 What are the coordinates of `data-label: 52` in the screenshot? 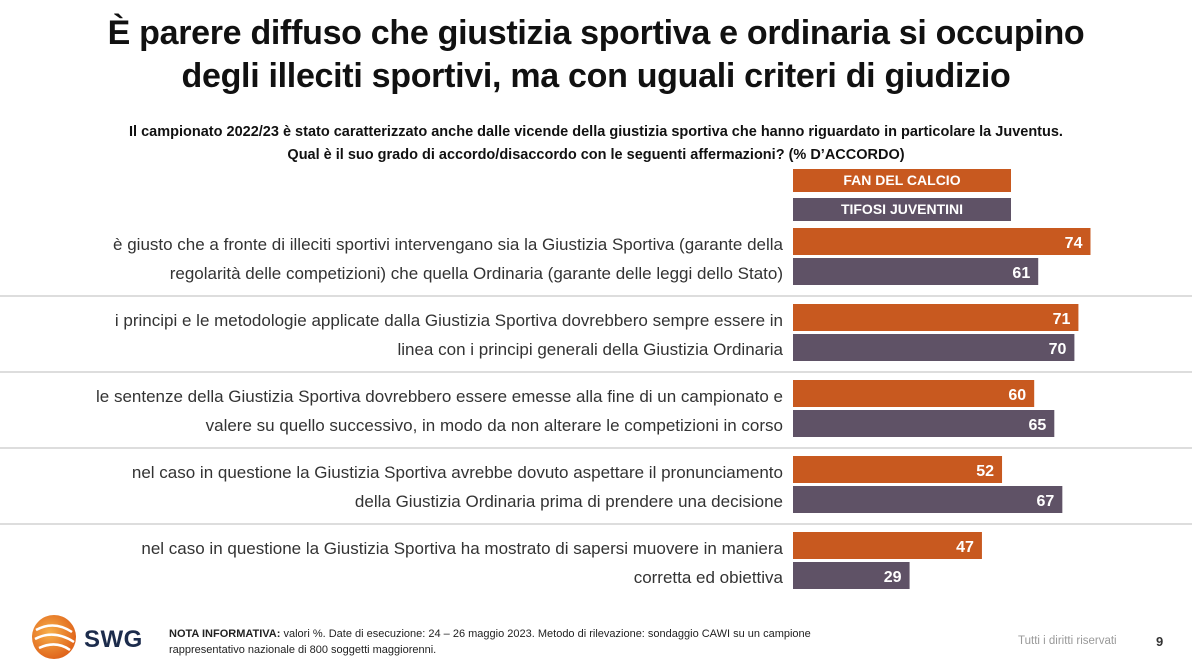 It's located at (985, 471).